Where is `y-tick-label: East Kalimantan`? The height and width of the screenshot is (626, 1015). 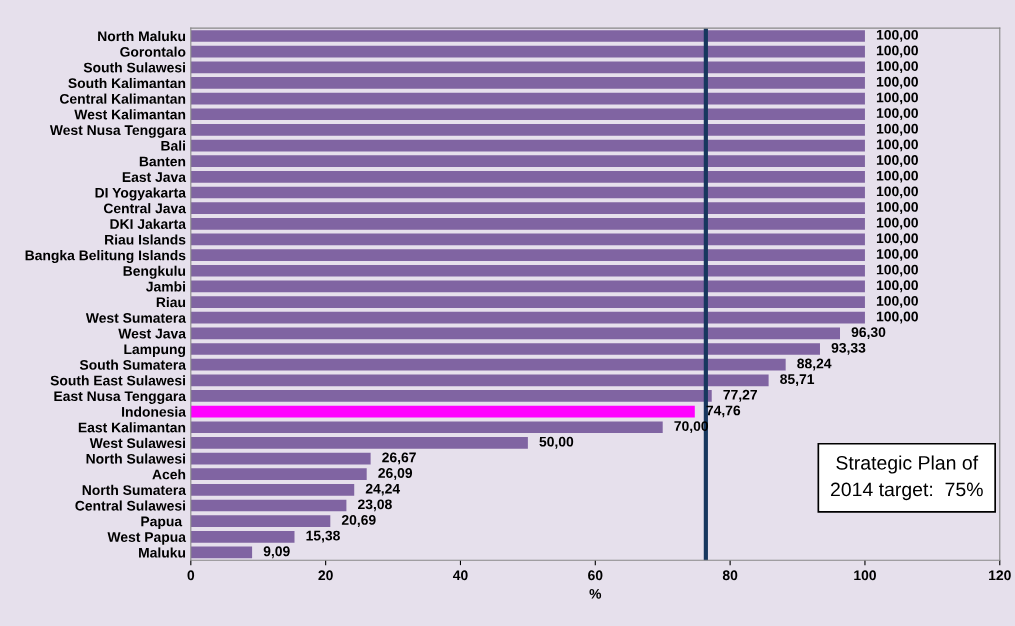 y-tick-label: East Kalimantan is located at coordinates (132, 427).